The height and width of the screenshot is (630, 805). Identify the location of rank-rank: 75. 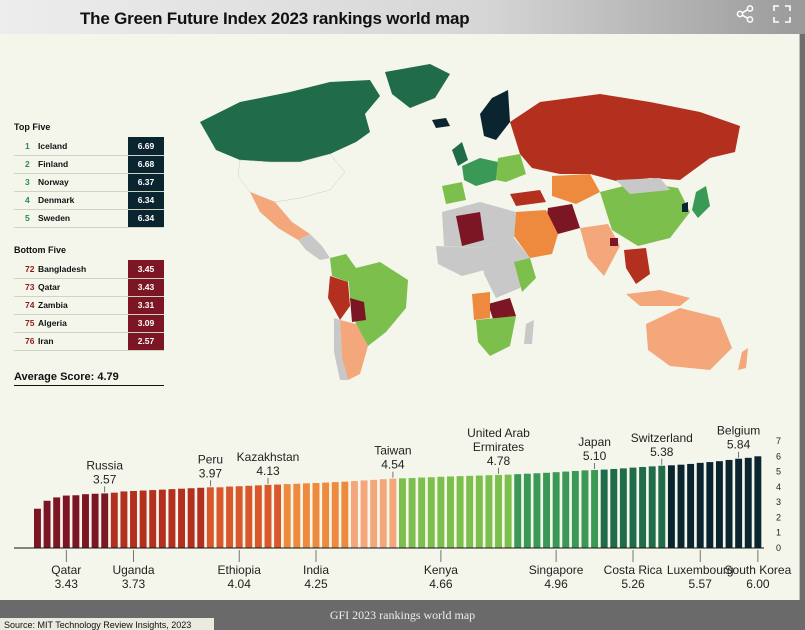
(26, 323).